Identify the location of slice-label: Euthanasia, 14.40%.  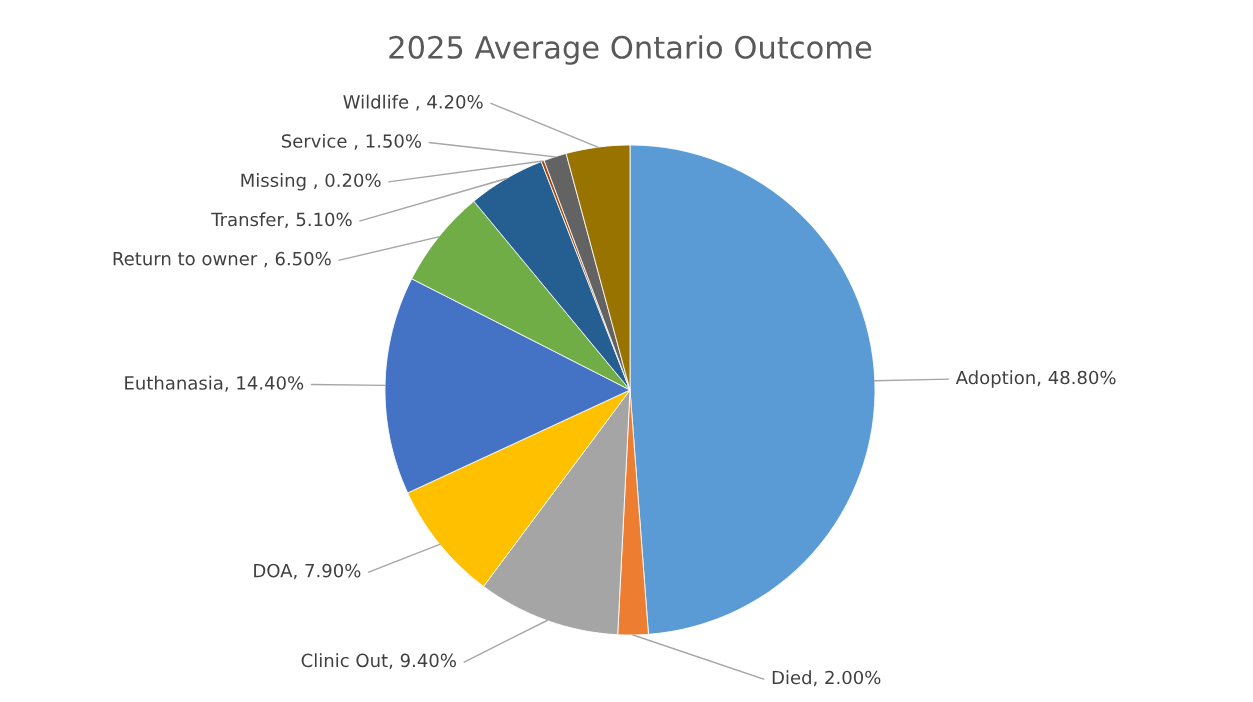
(214, 383).